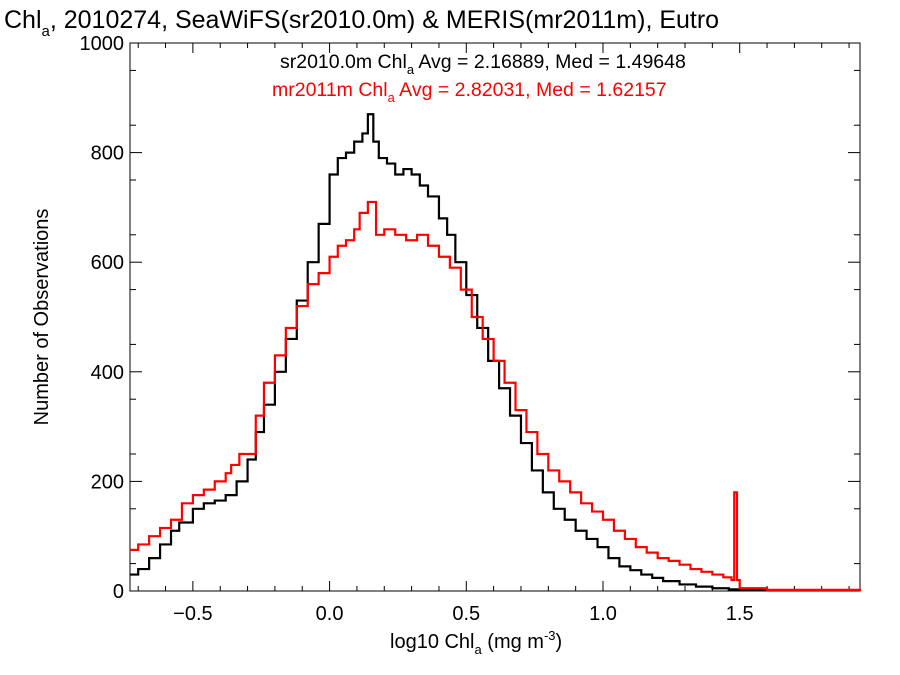 Image resolution: width=900 pixels, height=675 pixels. Describe the element at coordinates (531, 90) in the screenshot. I see `legend-mr2011-stats: Avg = 2.82031, Med = 1.62157` at that location.